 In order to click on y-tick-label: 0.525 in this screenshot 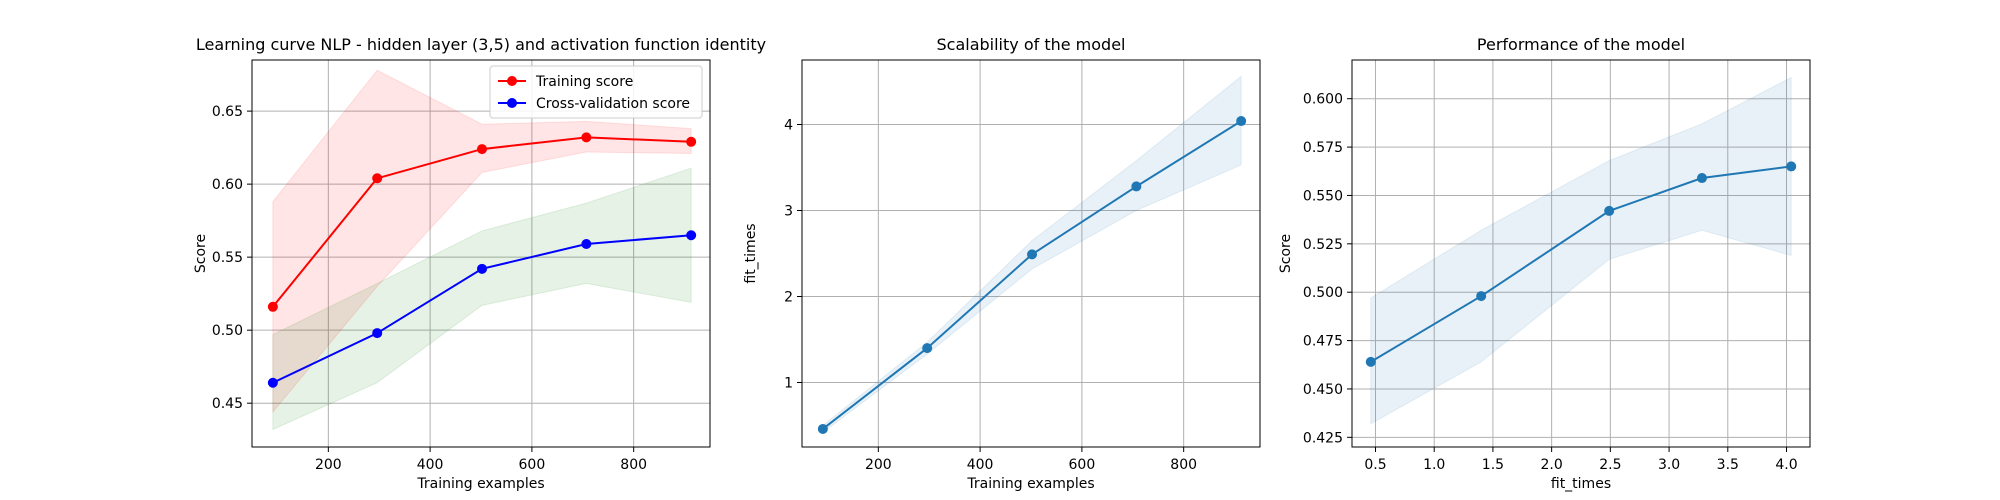, I will do `click(1323, 245)`.